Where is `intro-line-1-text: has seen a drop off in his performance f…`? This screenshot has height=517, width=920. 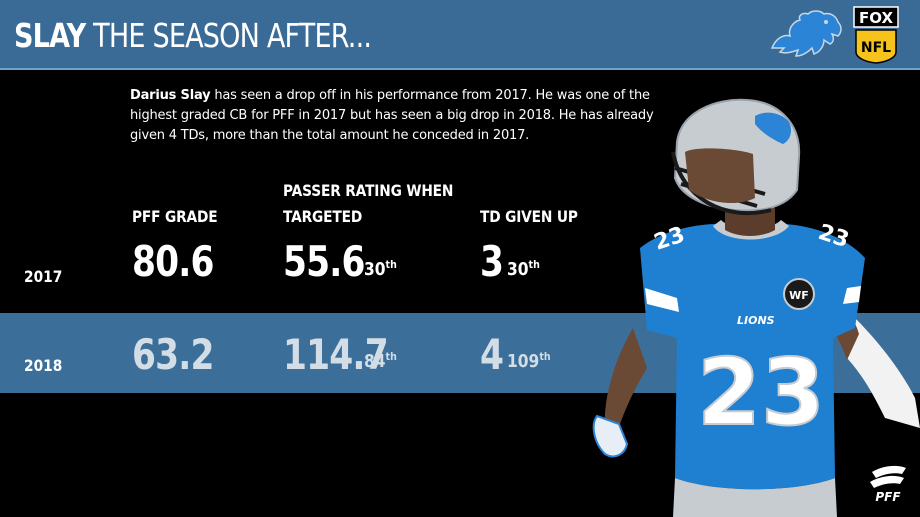
intro-line-1-text: has seen a drop off in his performance f… is located at coordinates (430, 95).